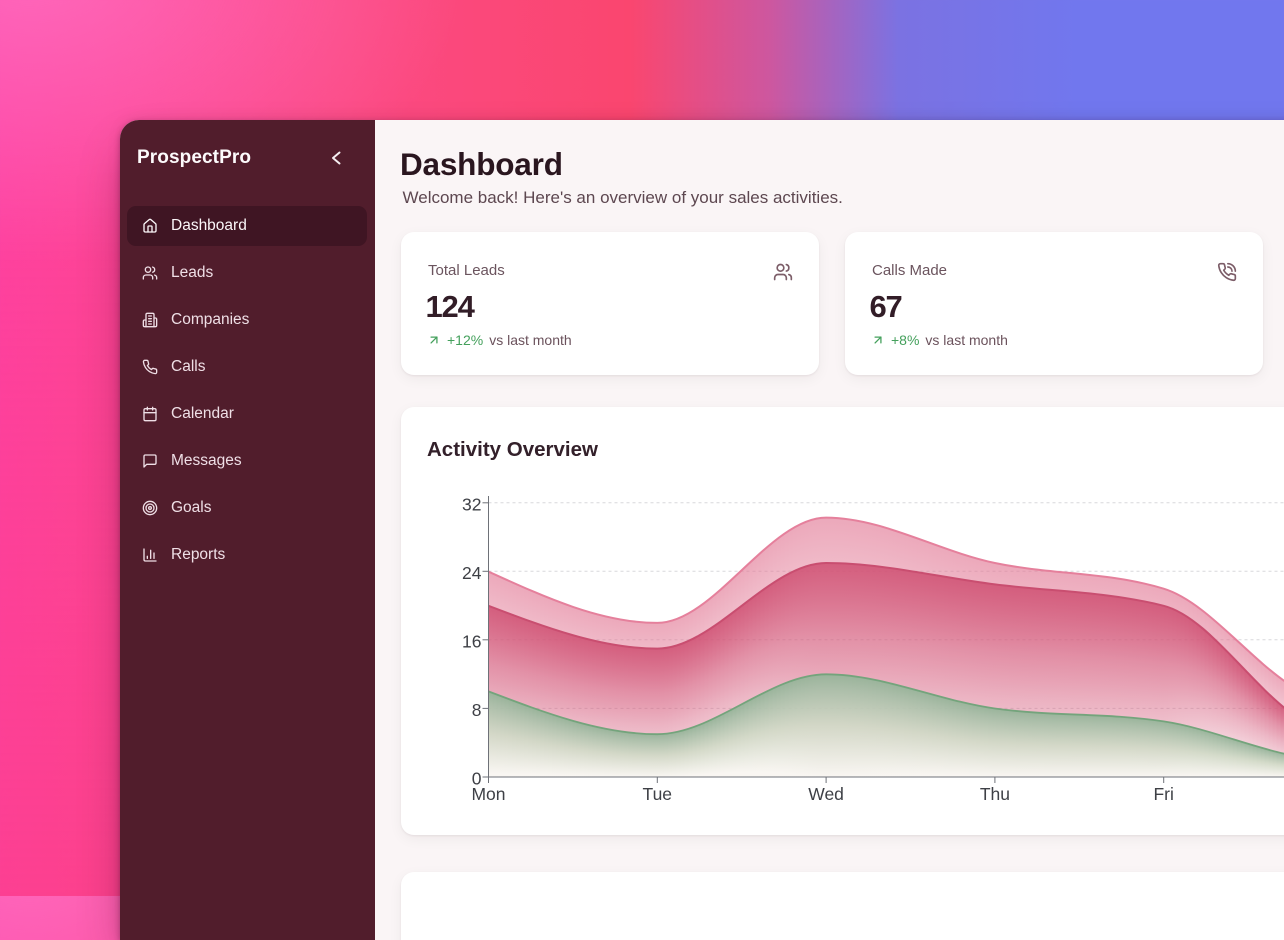 The width and height of the screenshot is (1284, 940). What do you see at coordinates (471, 641) in the screenshot?
I see `svg-text: 16` at bounding box center [471, 641].